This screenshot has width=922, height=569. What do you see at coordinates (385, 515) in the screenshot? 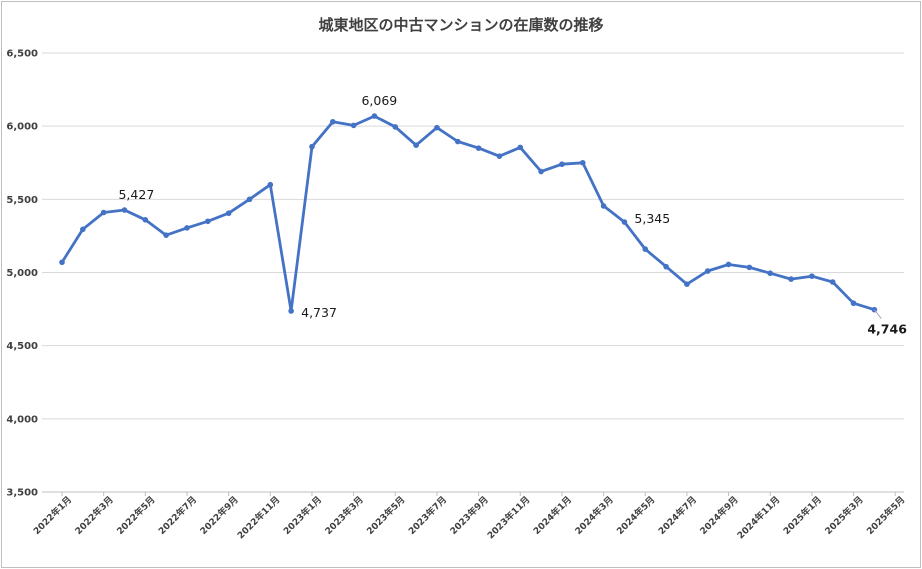
I see `x-tick-label: 2023年5月` at bounding box center [385, 515].